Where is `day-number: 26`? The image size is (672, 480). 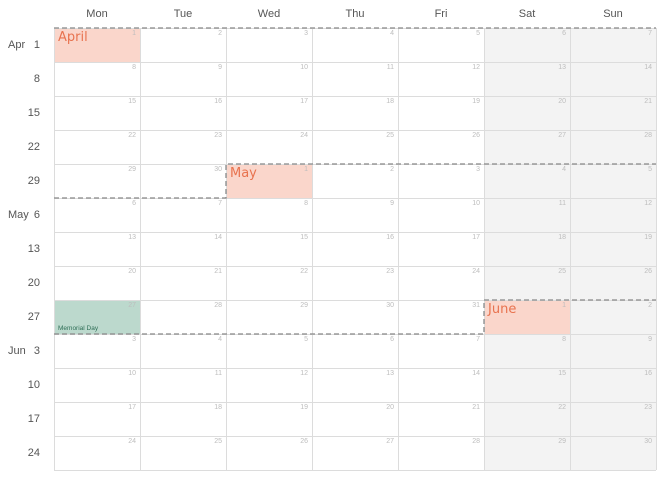 day-number: 26 is located at coordinates (304, 441).